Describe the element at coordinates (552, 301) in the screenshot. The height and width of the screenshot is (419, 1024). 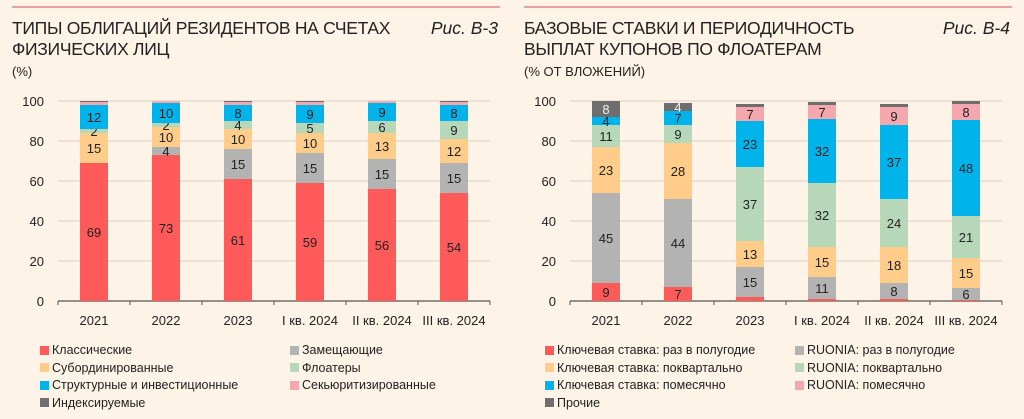
I see `y-tick-label: 0` at that location.